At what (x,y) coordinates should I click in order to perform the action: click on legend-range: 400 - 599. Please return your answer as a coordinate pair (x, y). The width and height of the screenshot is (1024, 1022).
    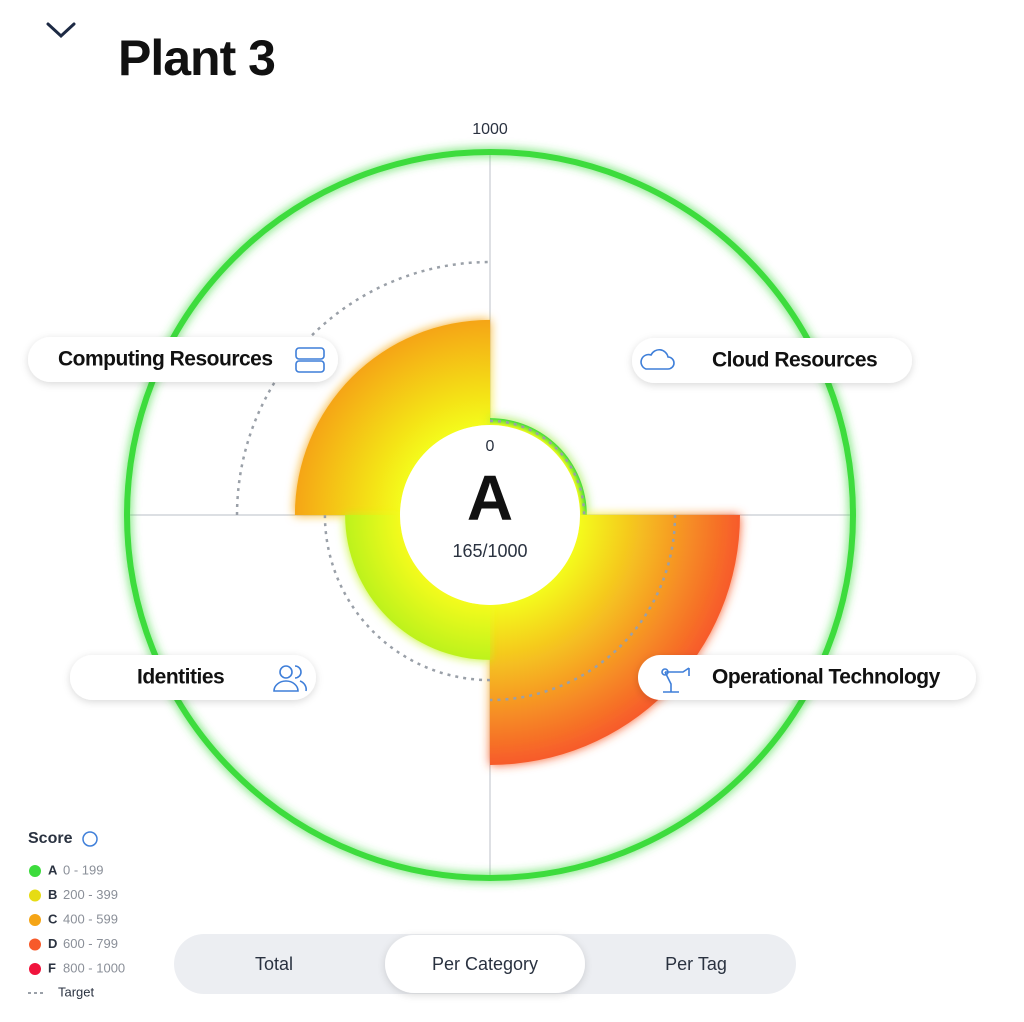
    Looking at the image, I should click on (90, 918).